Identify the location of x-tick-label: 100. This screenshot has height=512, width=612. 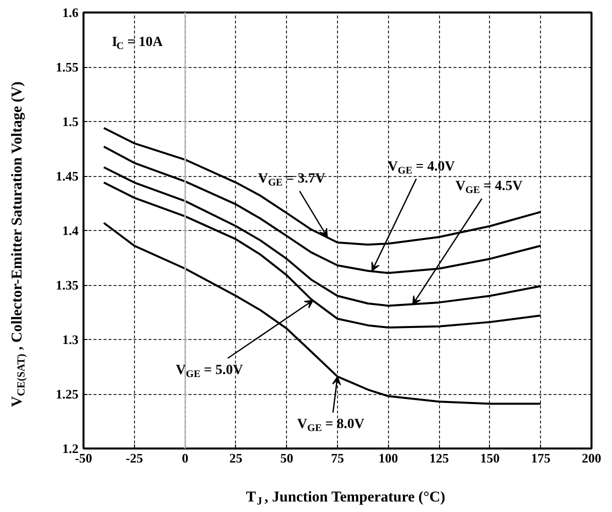
(388, 458).